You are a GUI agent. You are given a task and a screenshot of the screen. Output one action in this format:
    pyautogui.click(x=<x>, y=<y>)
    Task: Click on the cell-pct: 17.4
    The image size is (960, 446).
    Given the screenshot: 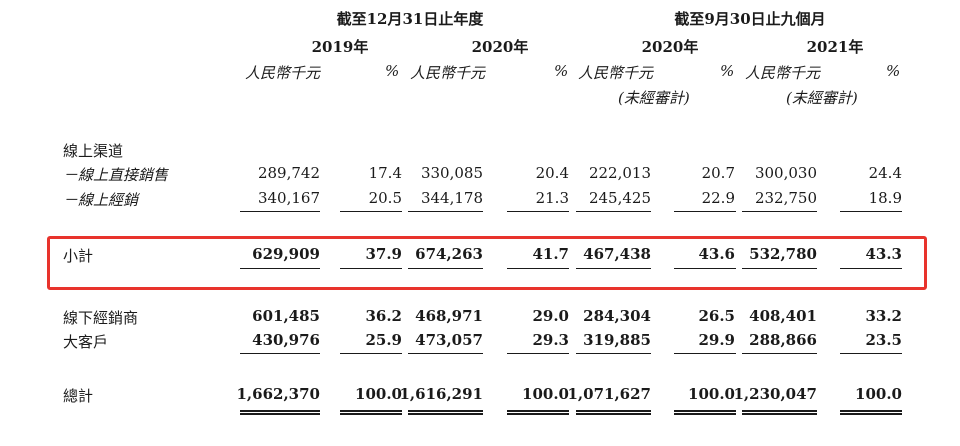 What is the action you would take?
    pyautogui.click(x=385, y=173)
    